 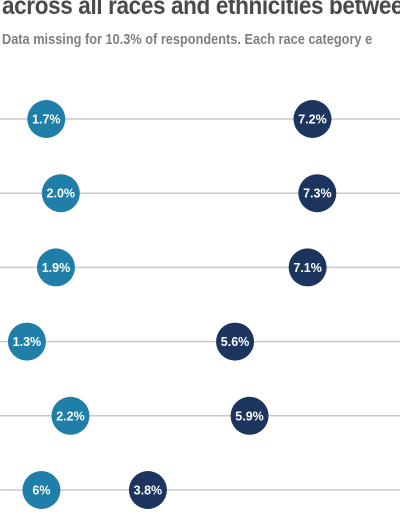 I want to click on series-2-data-label: 7.2%, so click(x=312, y=120).